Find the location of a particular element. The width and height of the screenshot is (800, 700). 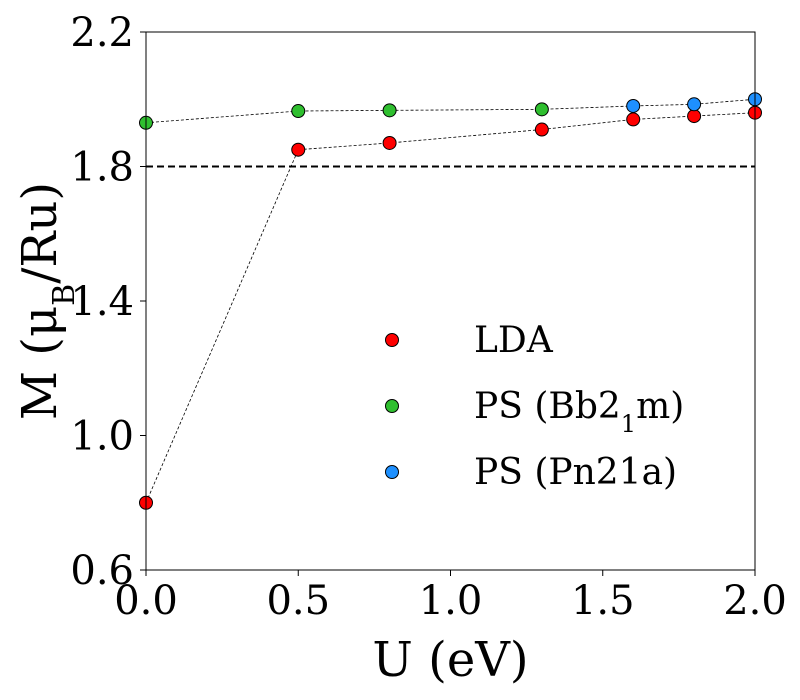

x-tick-label: 2.0 is located at coordinates (755, 601).